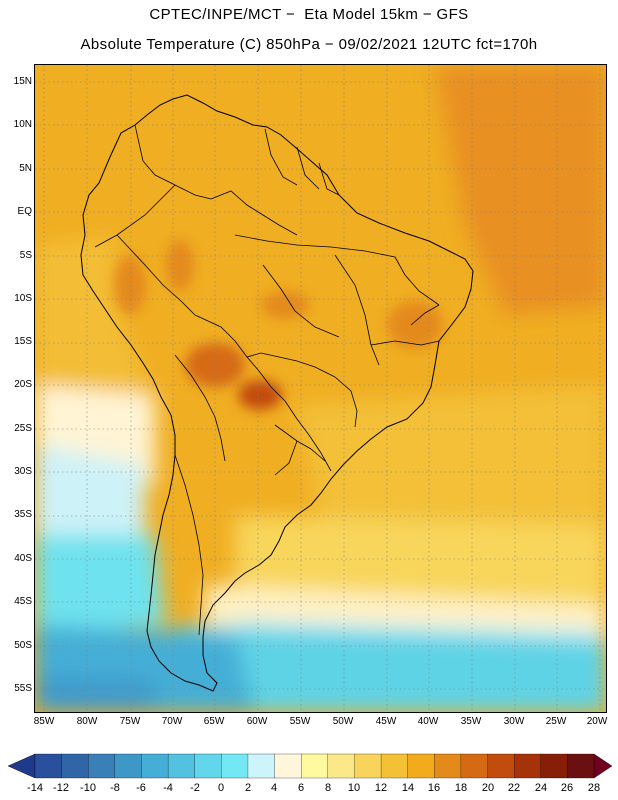 The width and height of the screenshot is (618, 800). What do you see at coordinates (22, 766) in the screenshot?
I see `colorbar-lower-extension` at bounding box center [22, 766].